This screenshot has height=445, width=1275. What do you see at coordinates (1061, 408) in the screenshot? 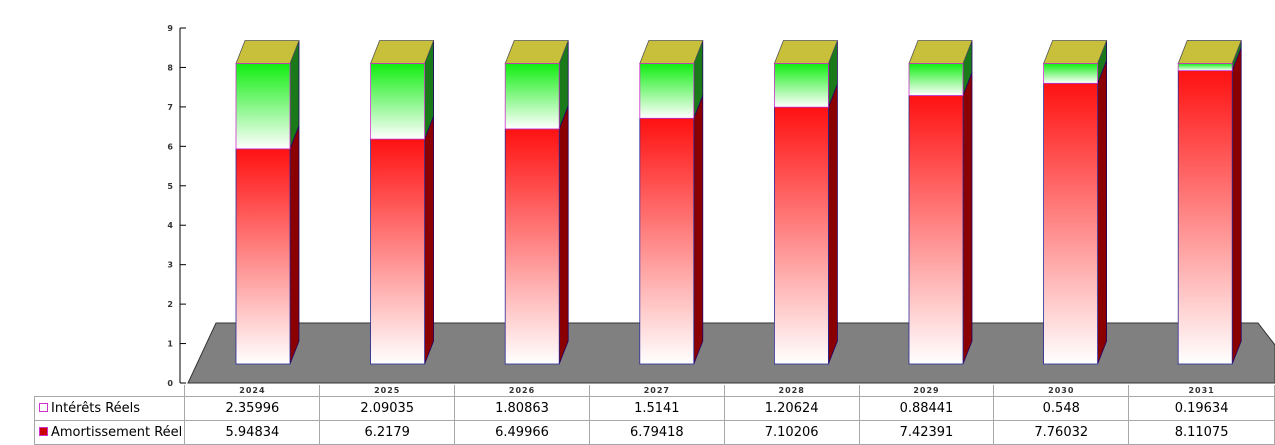
I see `table-cell: 0.548` at bounding box center [1061, 408].